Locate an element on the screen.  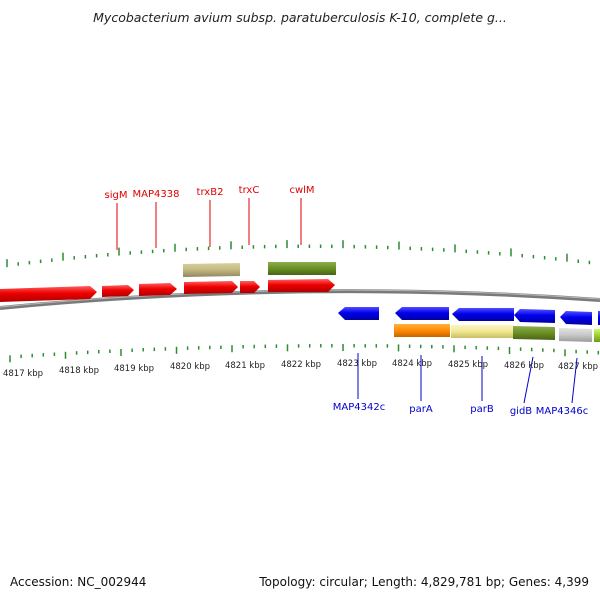
axis-label: 4822 kbp is located at coordinates (301, 365).